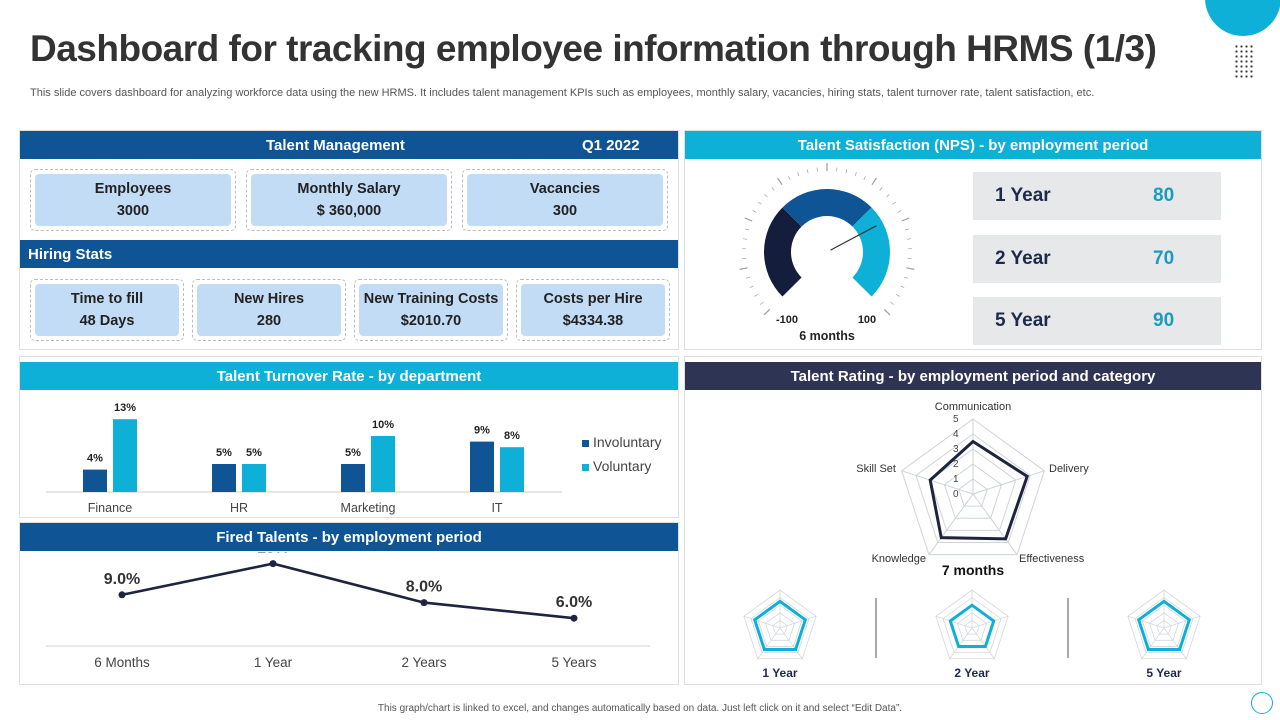 The image size is (1280, 720). What do you see at coordinates (899, 559) in the screenshot?
I see `radar-axis-label: Knowledge` at bounding box center [899, 559].